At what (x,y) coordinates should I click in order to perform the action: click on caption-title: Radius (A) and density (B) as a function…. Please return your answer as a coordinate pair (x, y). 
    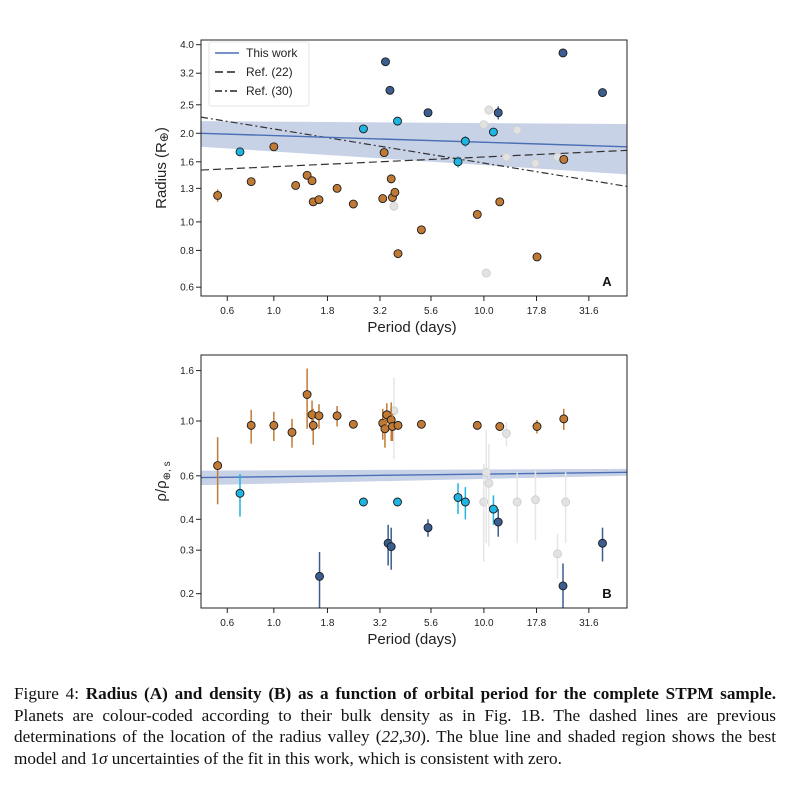
    Looking at the image, I should click on (428, 693).